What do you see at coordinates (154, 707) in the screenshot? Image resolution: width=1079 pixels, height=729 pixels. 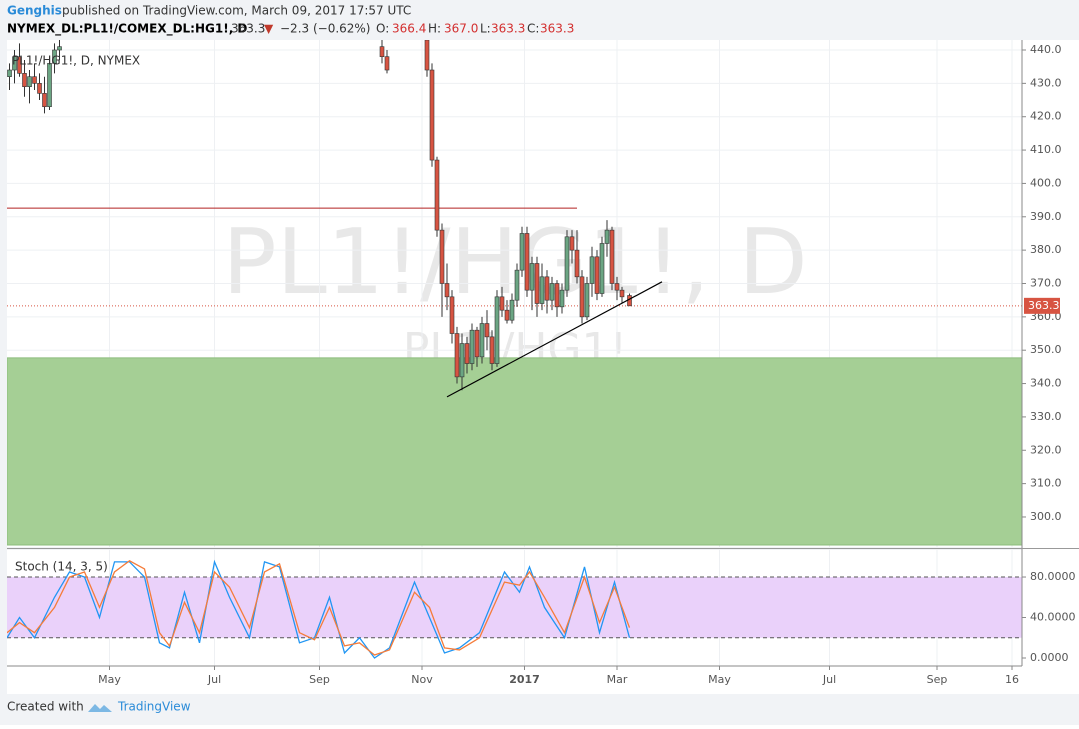 I see `brand: TradingView` at bounding box center [154, 707].